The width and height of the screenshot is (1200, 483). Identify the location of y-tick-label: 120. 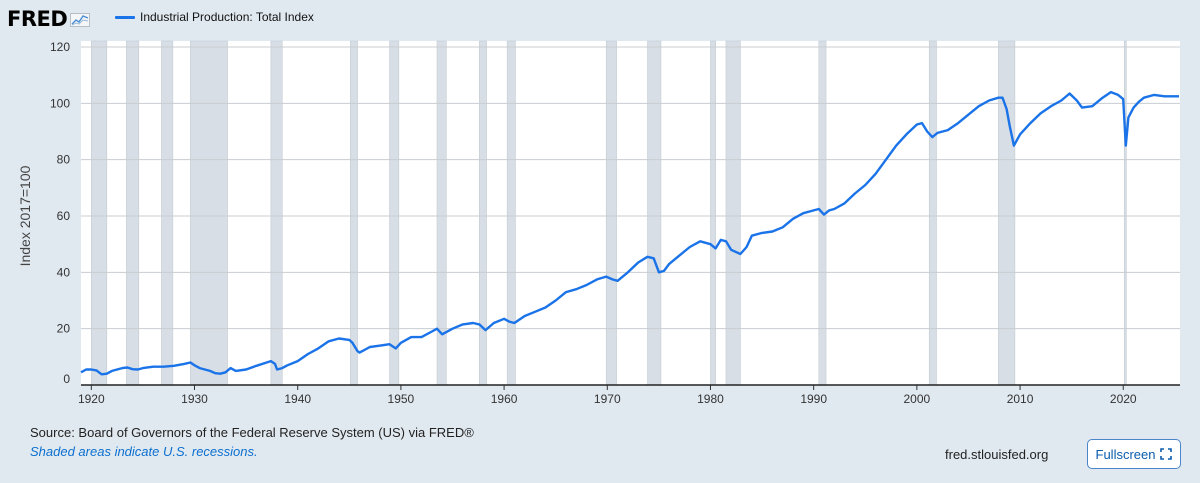
(60, 47).